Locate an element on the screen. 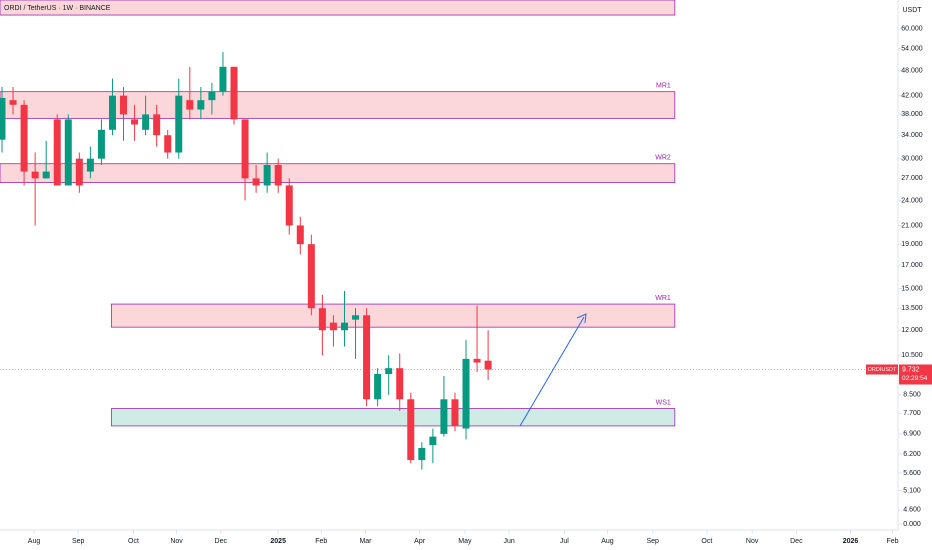 The height and width of the screenshot is (550, 932). y-tick-label: 48.000 is located at coordinates (912, 70).